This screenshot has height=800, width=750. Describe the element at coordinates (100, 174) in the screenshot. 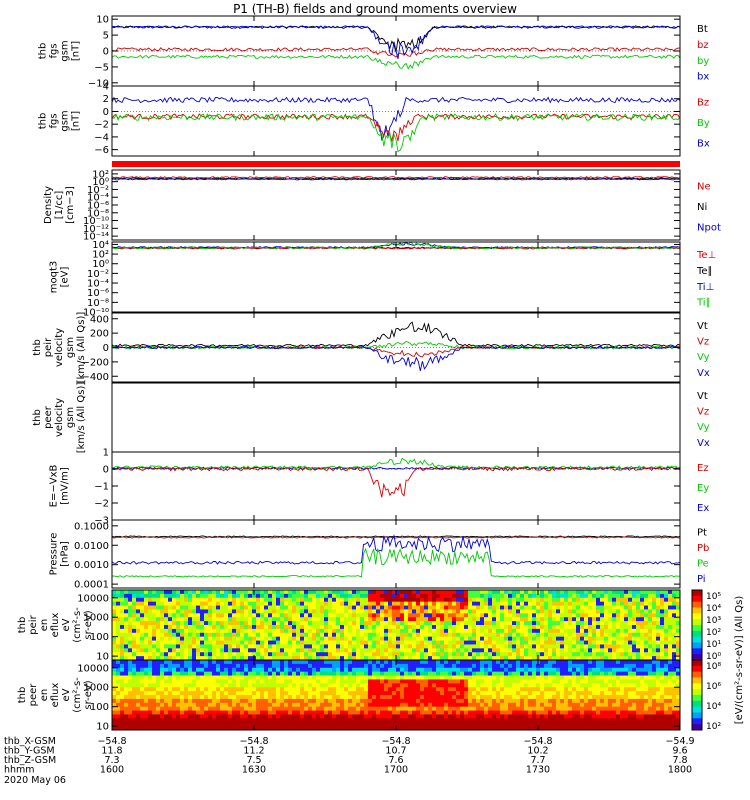

I see `y-tick-label: 10²` at that location.